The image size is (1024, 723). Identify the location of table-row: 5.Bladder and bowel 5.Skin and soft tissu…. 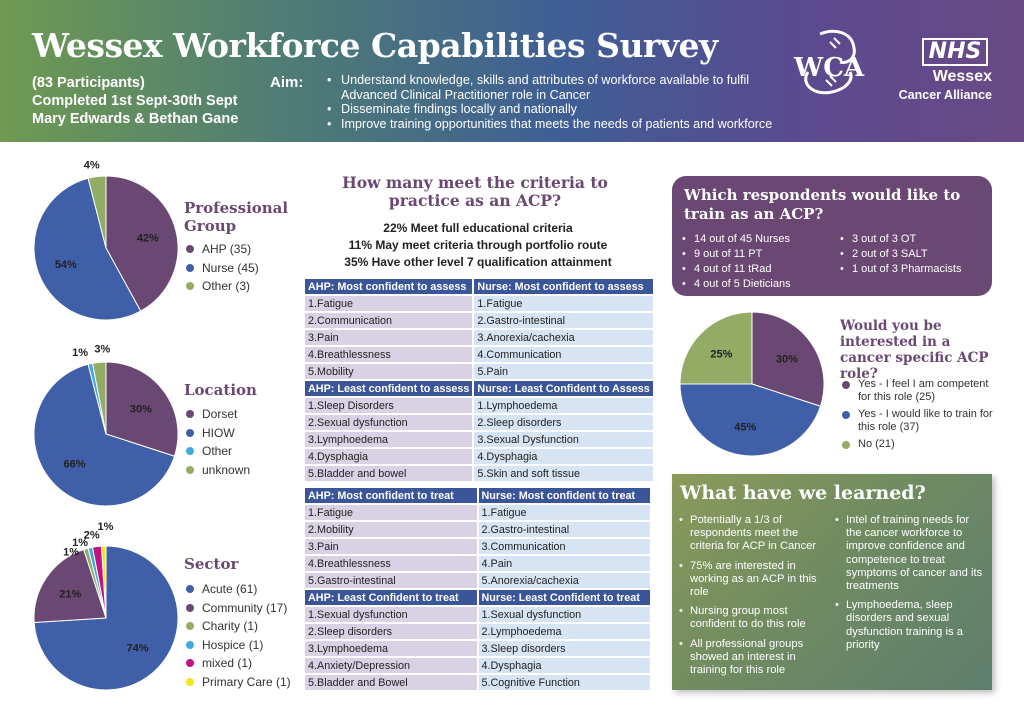
(479, 473).